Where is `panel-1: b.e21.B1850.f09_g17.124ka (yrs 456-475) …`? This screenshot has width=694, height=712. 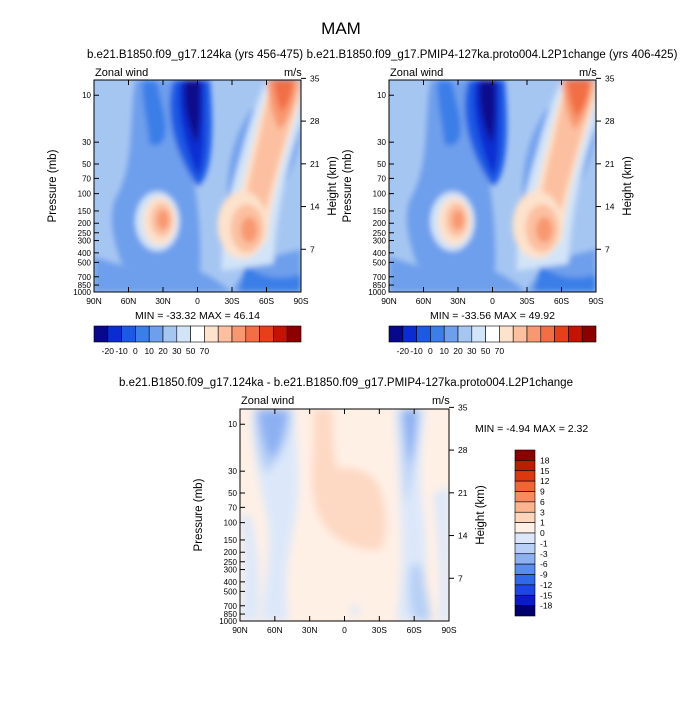
panel-1: b.e21.B1850.f09_g17.124ka (yrs 456-475) … is located at coordinates (195, 171).